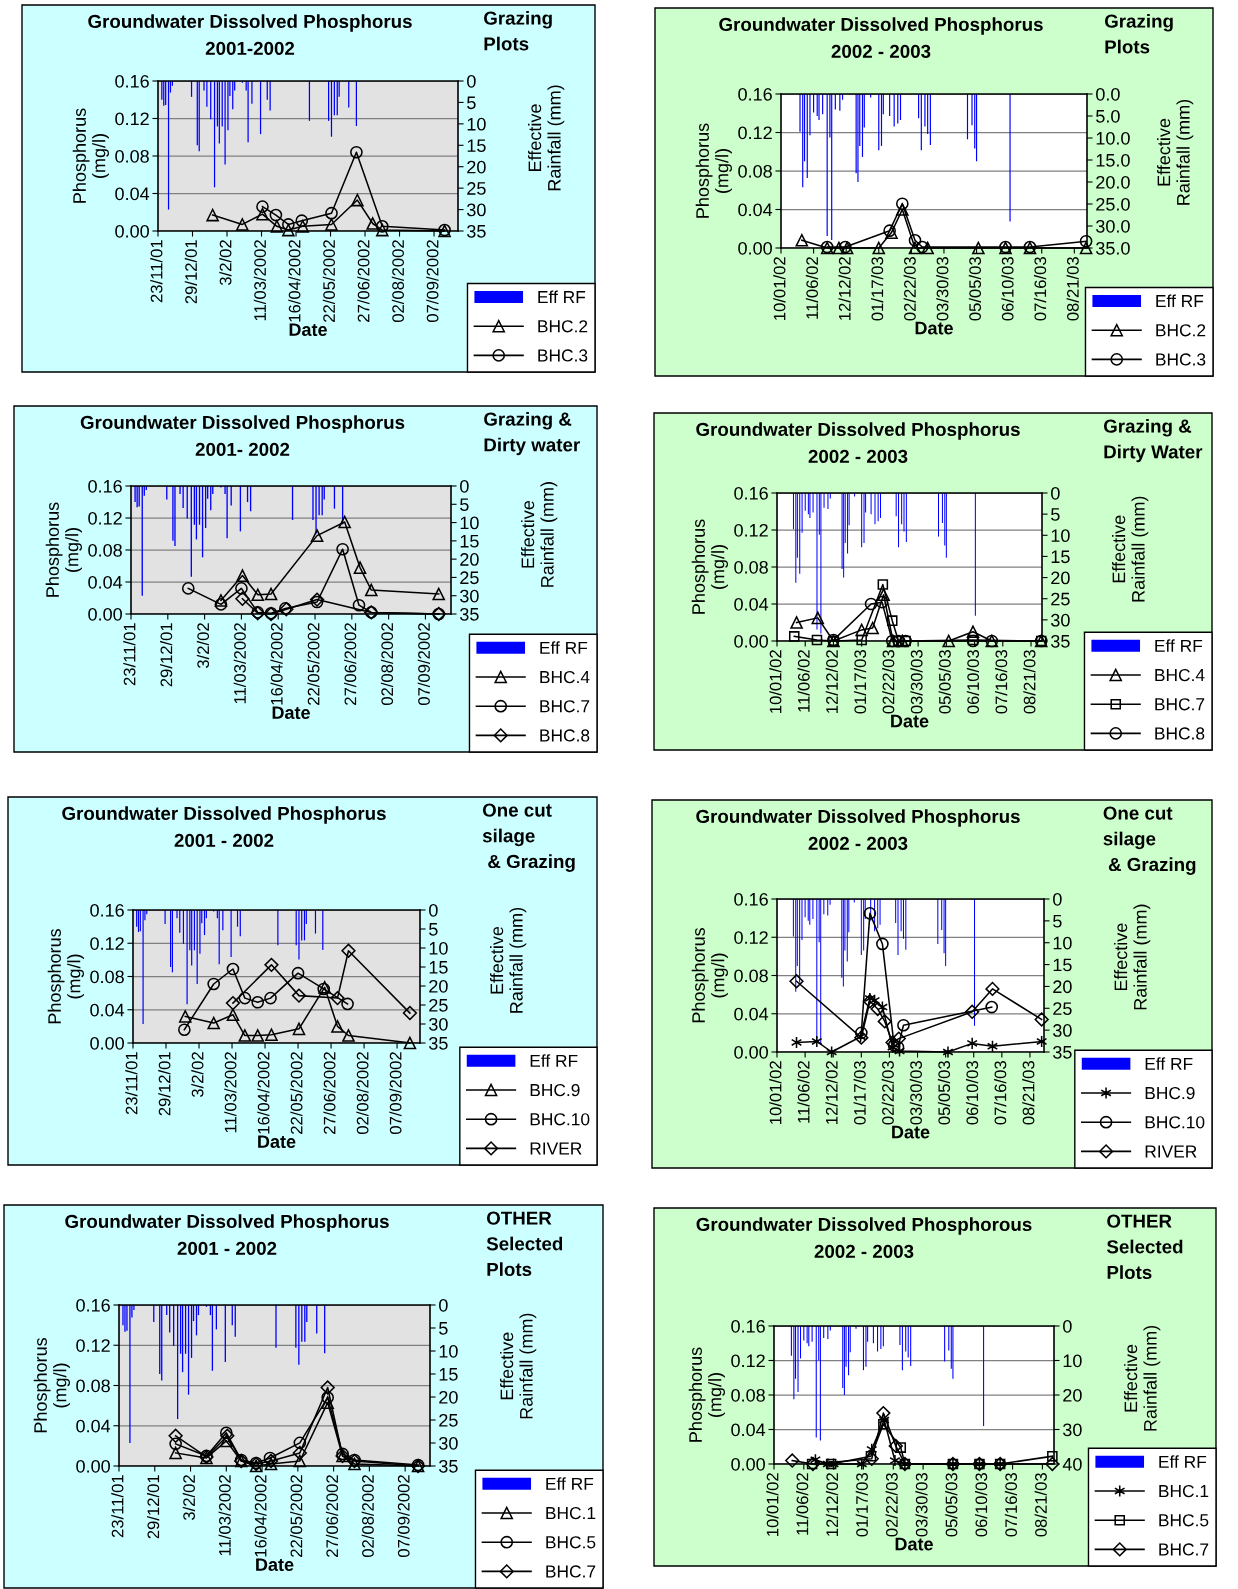 The width and height of the screenshot is (1238, 1589). Describe the element at coordinates (469, 559) in the screenshot. I see `y2-tick-label: 20` at that location.